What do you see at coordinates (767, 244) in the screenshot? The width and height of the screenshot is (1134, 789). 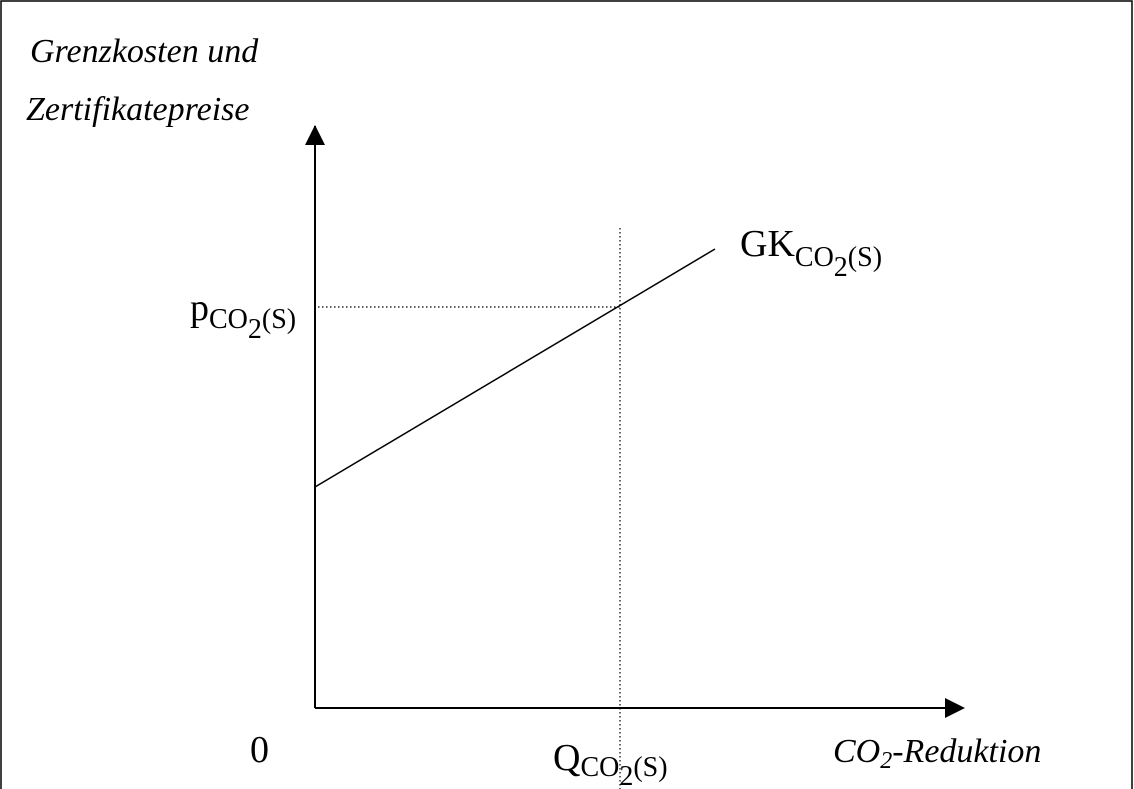 I see `label-base: GK` at bounding box center [767, 244].